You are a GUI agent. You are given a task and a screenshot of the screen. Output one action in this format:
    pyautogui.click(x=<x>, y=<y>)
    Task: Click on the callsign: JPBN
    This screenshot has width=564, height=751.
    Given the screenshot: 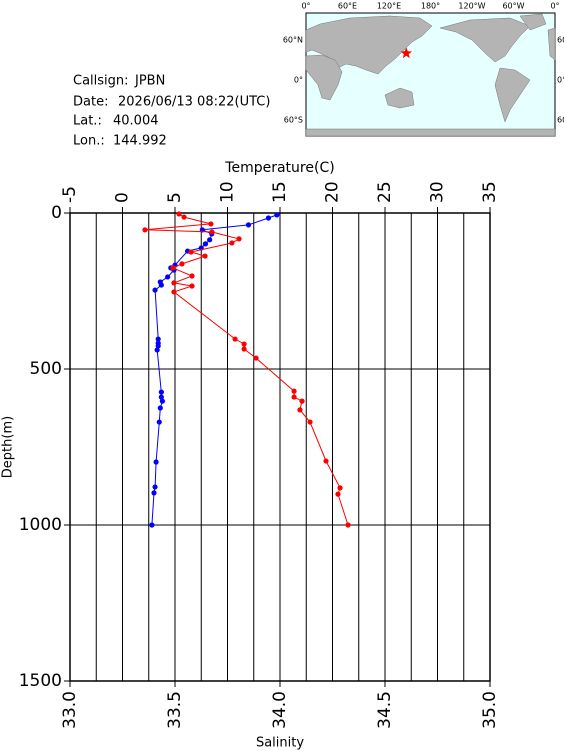 What is the action you would take?
    pyautogui.click(x=149, y=81)
    